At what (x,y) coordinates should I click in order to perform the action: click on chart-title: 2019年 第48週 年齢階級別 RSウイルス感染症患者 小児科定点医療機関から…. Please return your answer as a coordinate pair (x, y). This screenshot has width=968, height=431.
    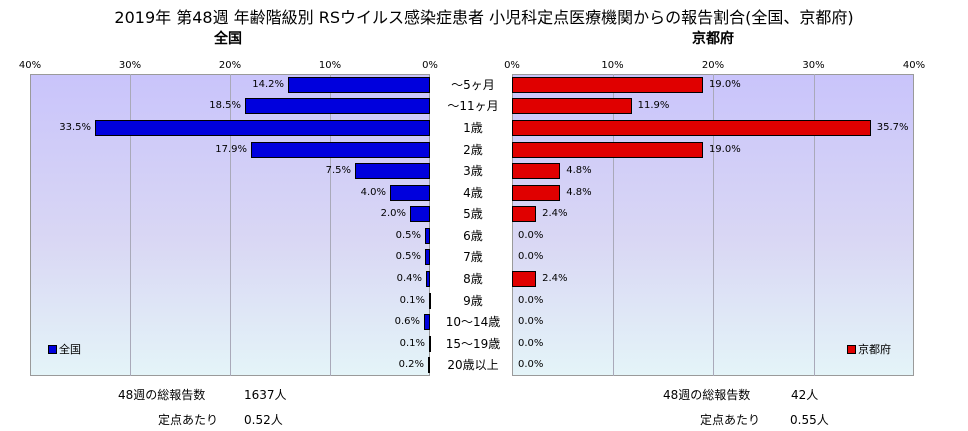
    Looking at the image, I should click on (484, 17).